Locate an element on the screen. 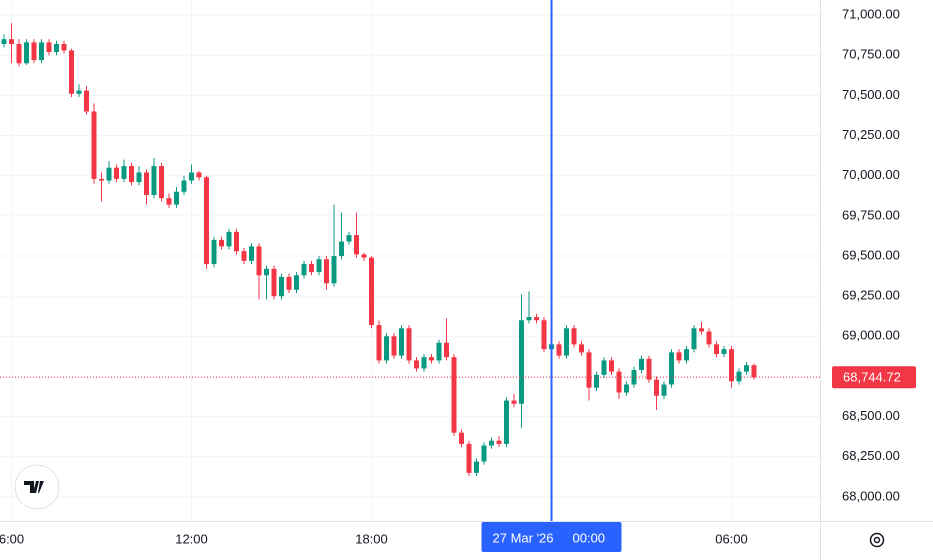 This screenshot has width=933, height=560. crosshair-label-box is located at coordinates (551, 537).